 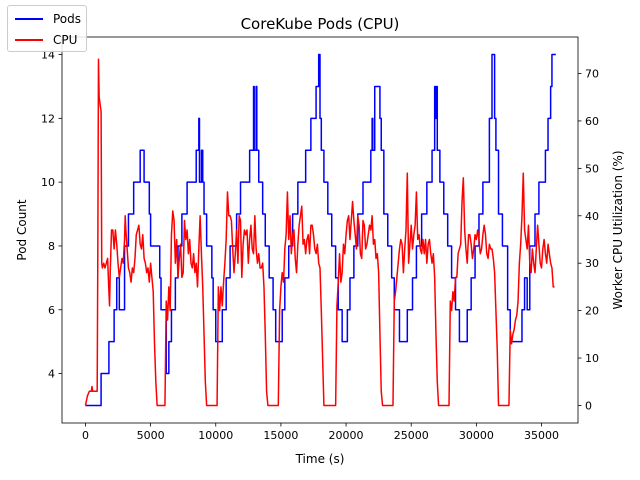 What do you see at coordinates (51, 374) in the screenshot?
I see `y-left-tick-label: 4` at bounding box center [51, 374].